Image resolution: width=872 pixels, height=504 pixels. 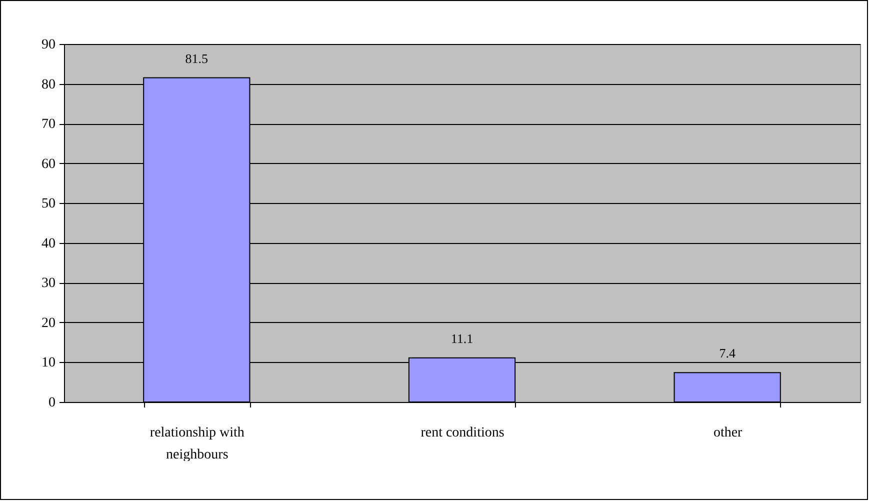 What do you see at coordinates (49, 164) in the screenshot?
I see `y-tick-label: 60` at bounding box center [49, 164].